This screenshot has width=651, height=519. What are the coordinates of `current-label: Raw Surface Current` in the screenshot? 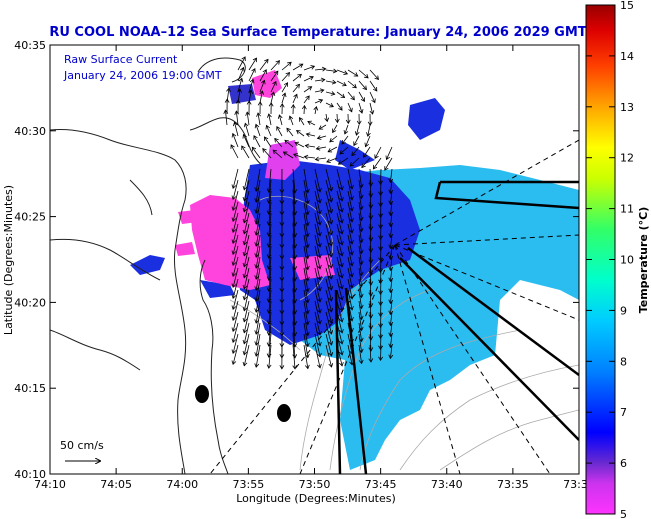 It's located at (121, 59).